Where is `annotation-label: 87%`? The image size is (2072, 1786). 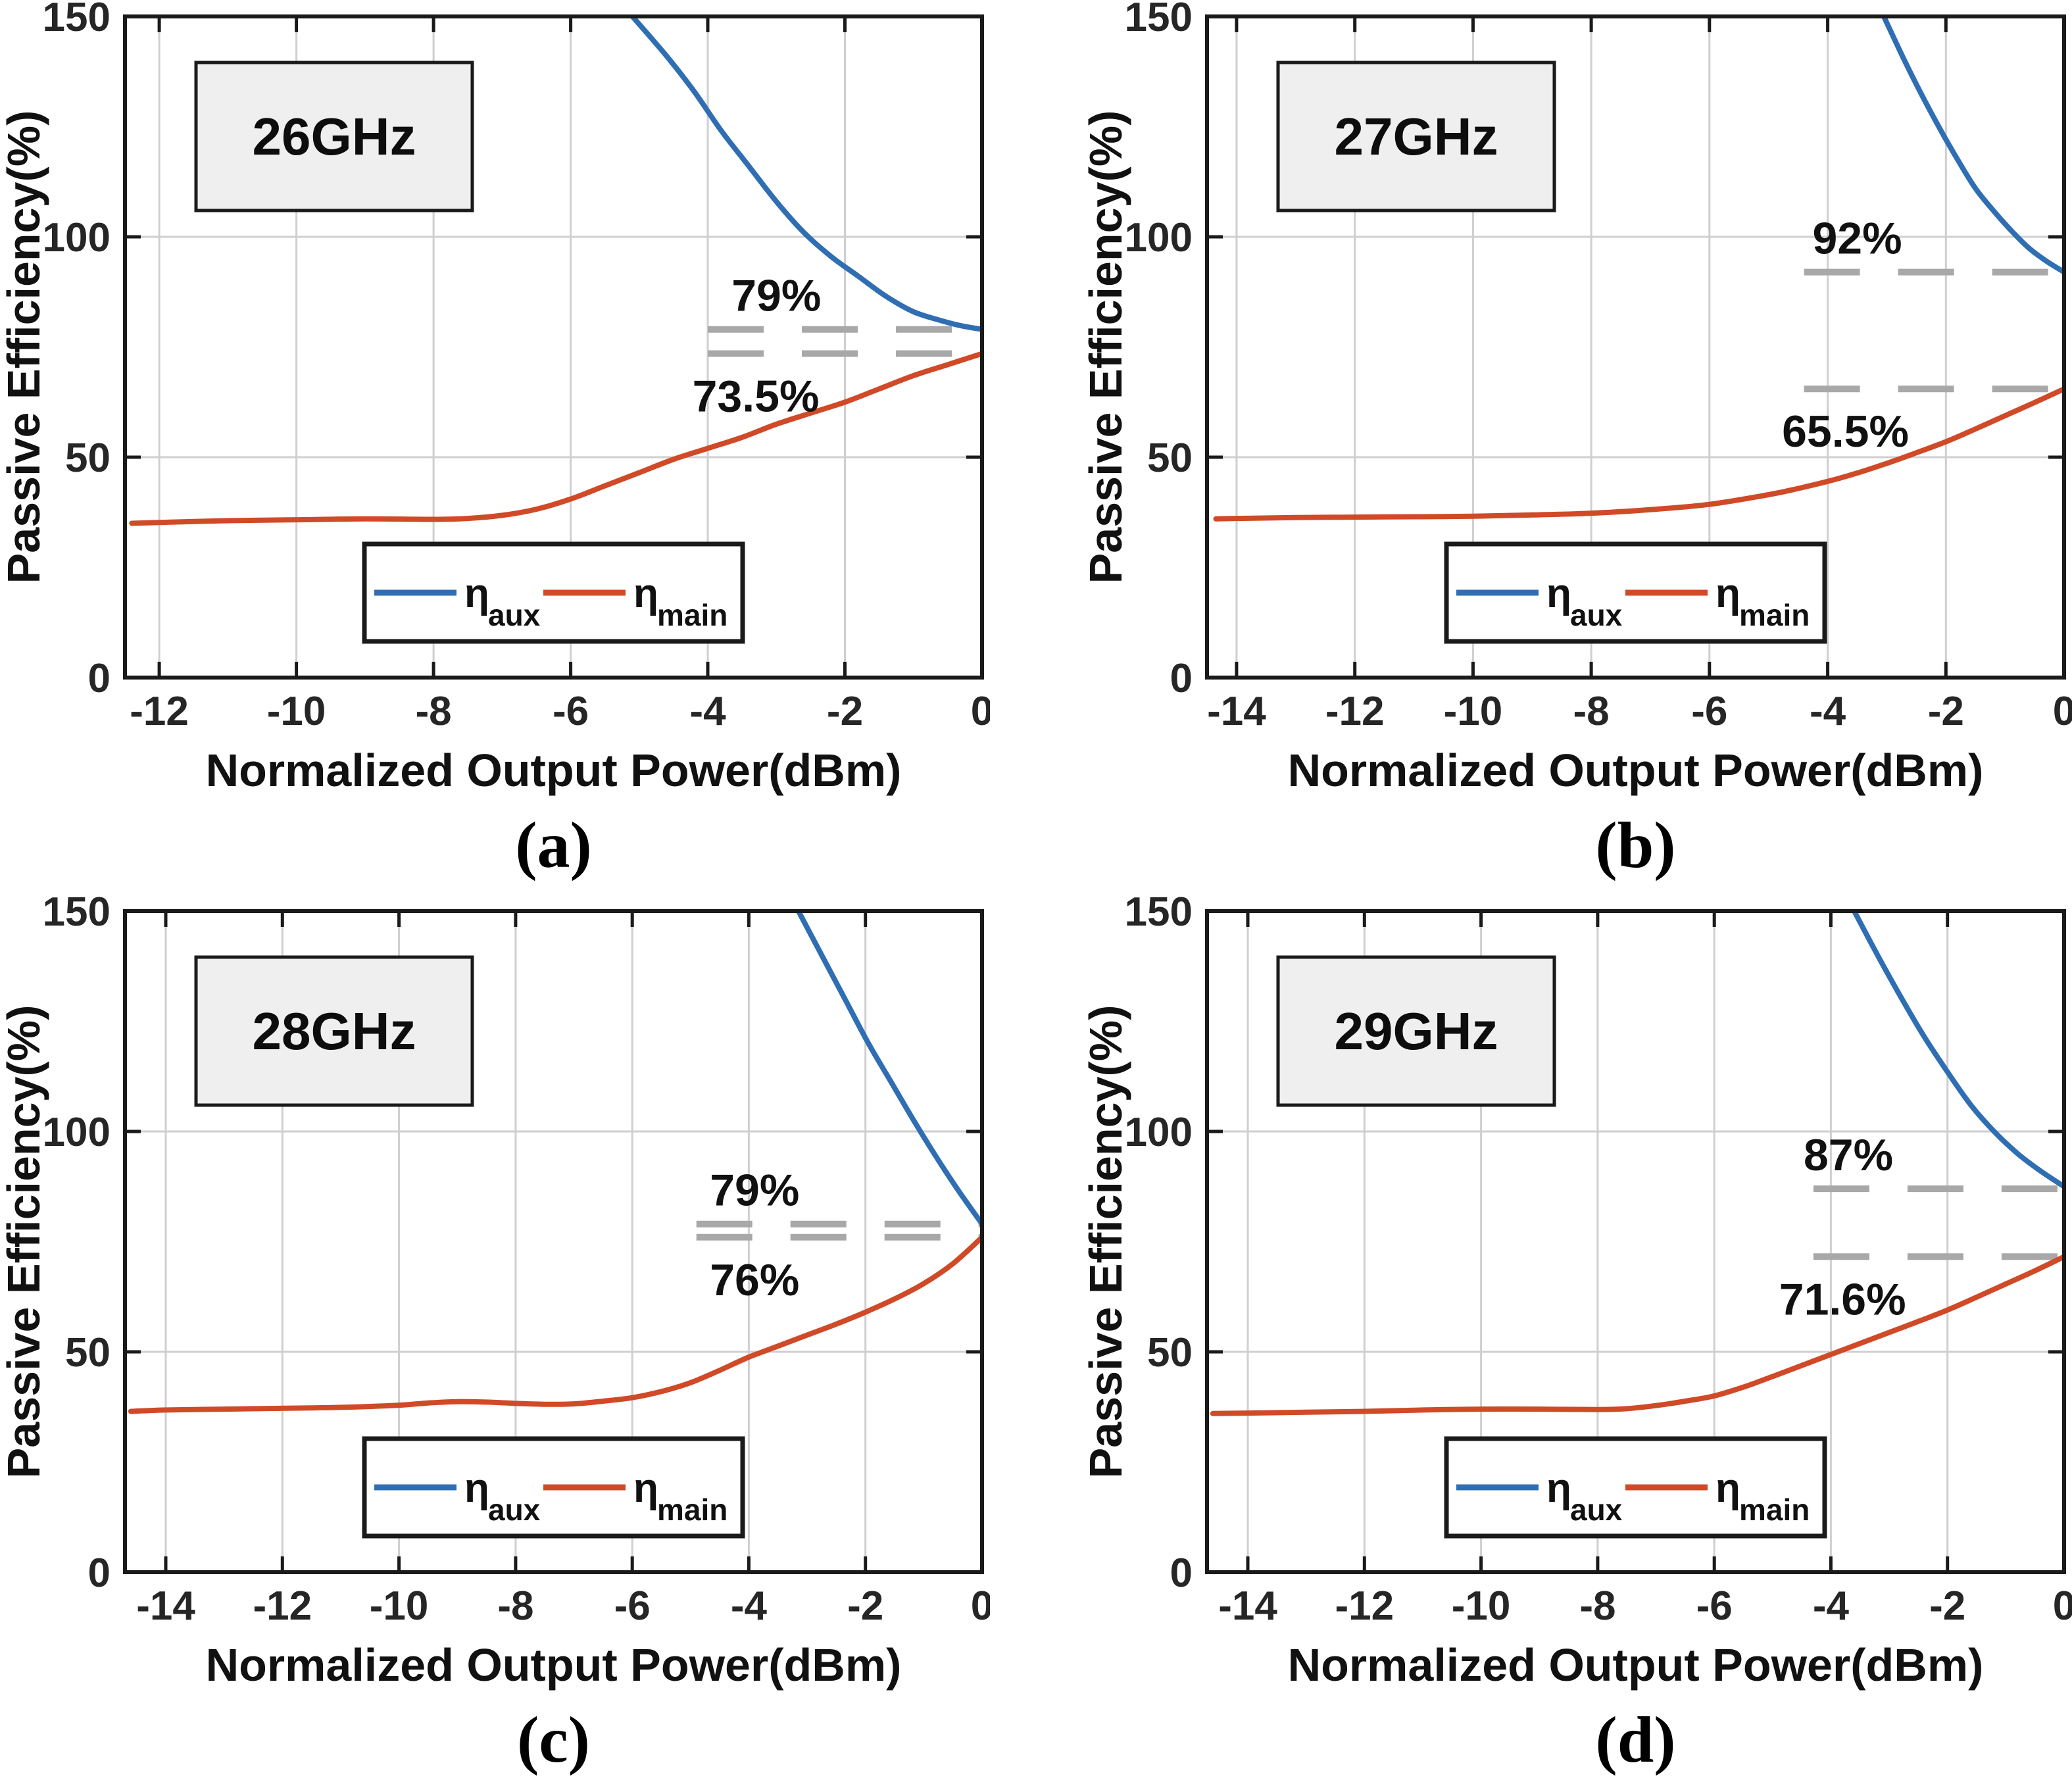 annotation-label: 87% is located at coordinates (1848, 1155).